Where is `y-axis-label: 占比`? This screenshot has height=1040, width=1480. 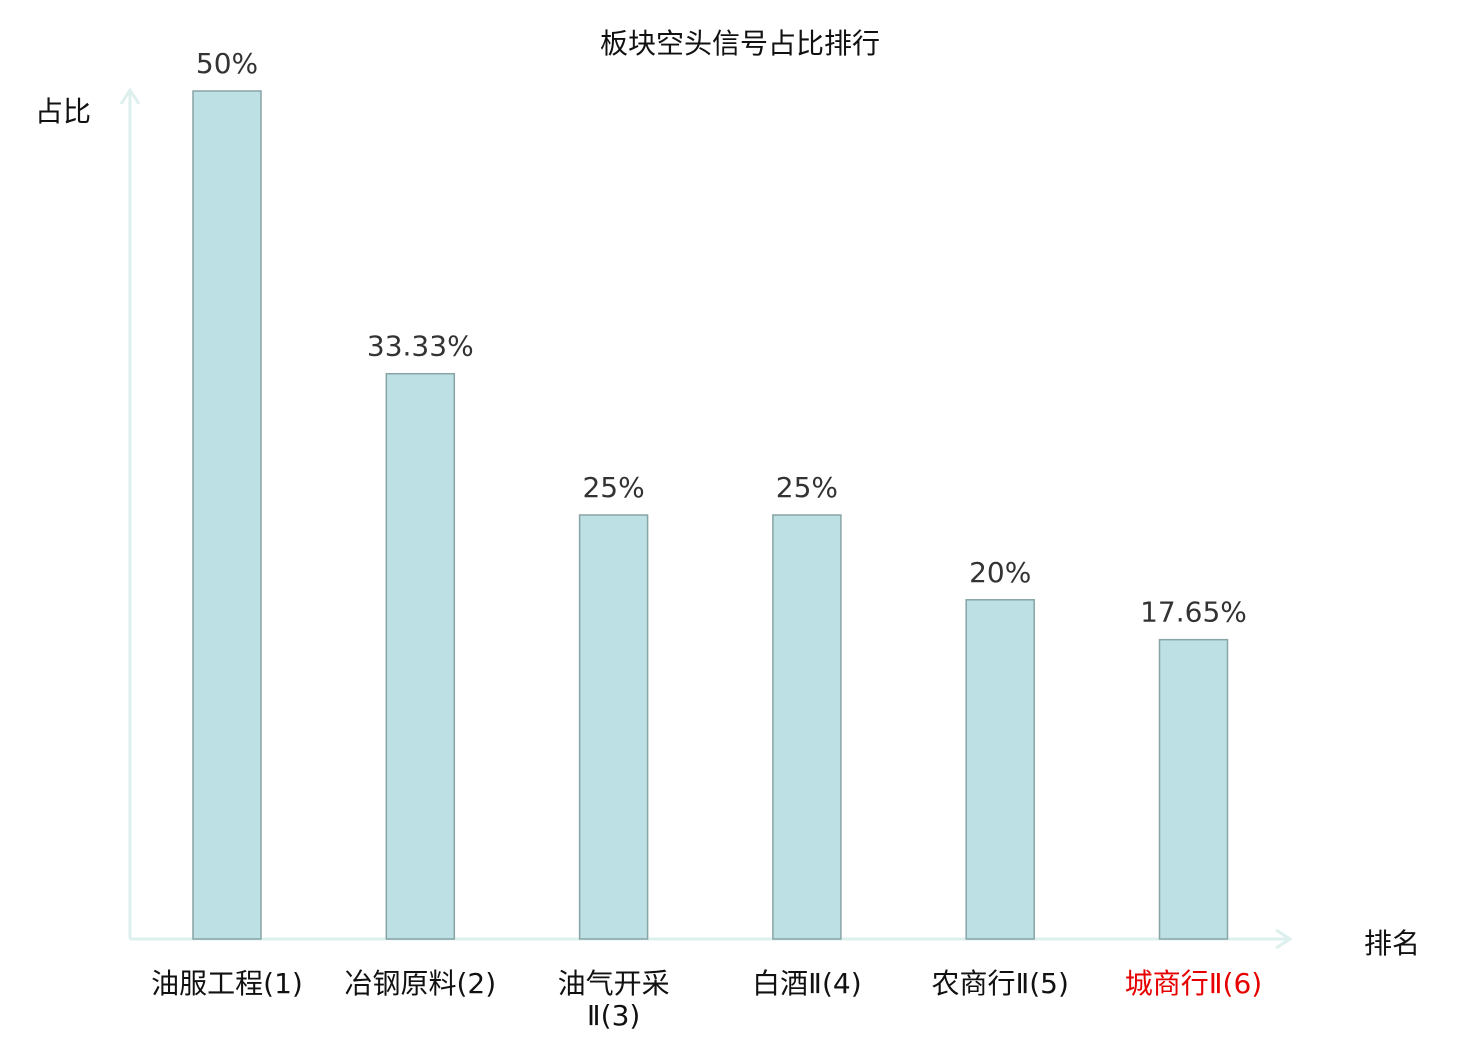
y-axis-label: 占比 is located at coordinates (63, 111).